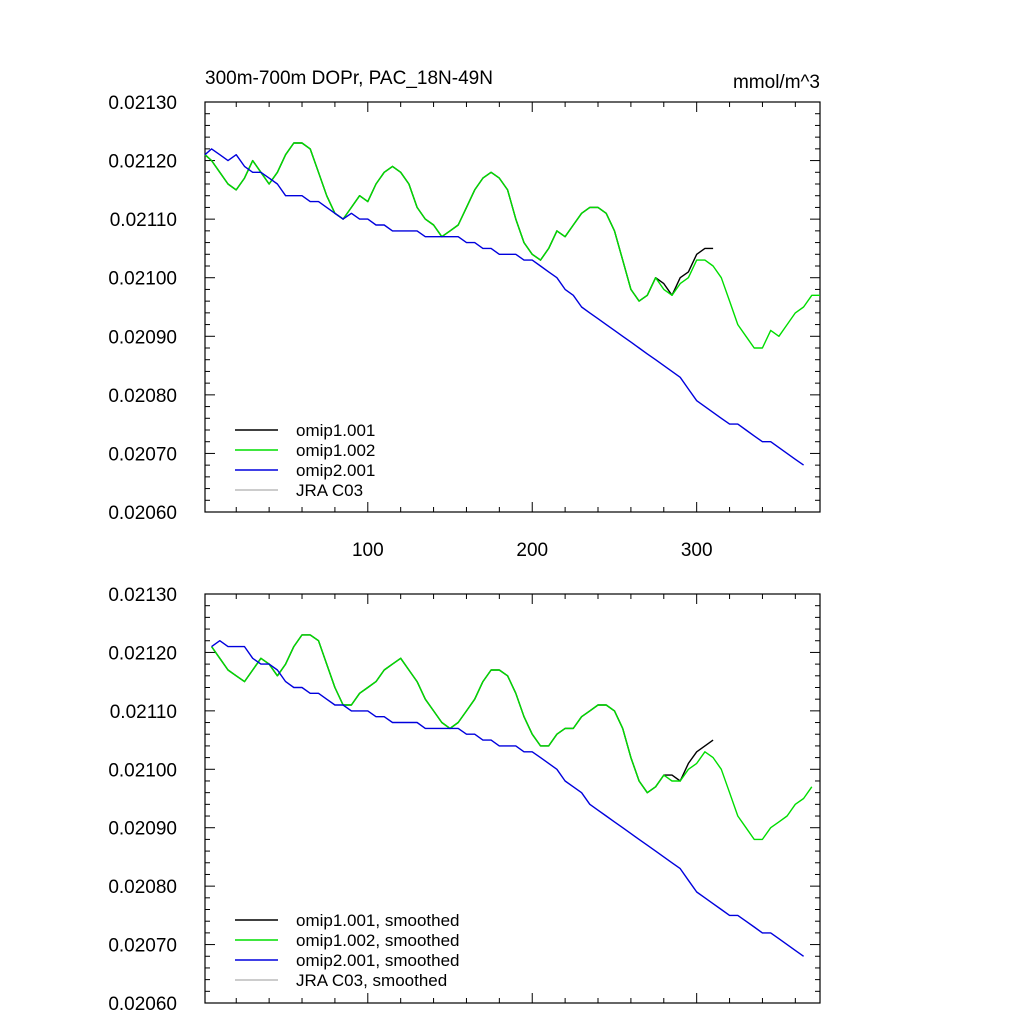 This screenshot has width=1024, height=1024. I want to click on x-tick-label: 200, so click(532, 550).